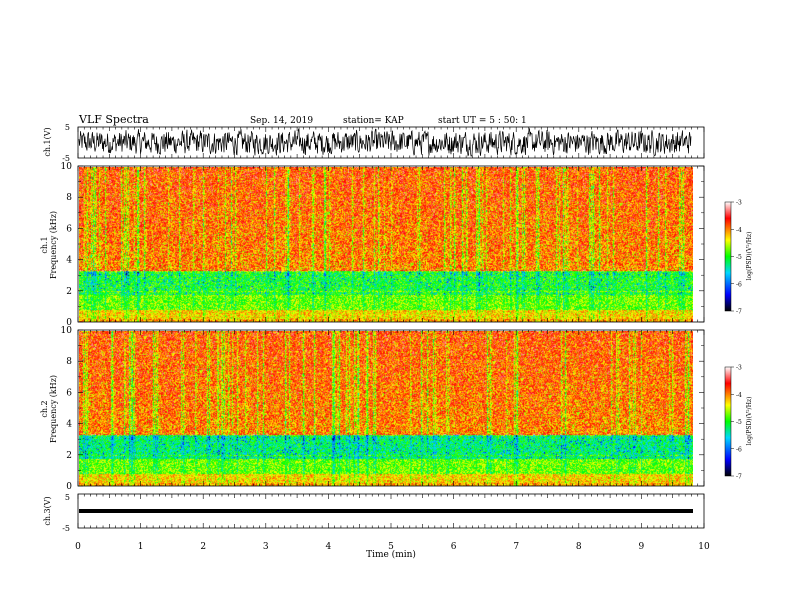 Image resolution: width=792 pixels, height=612 pixels. What do you see at coordinates (482, 121) in the screenshot?
I see `start-time-label: start UT = 5 : 50: 1` at bounding box center [482, 121].